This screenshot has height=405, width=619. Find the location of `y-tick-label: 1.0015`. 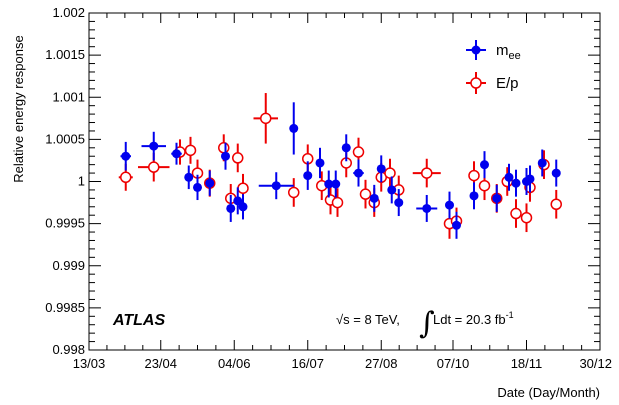

y-tick-label: 1.0015 is located at coordinates (65, 54).